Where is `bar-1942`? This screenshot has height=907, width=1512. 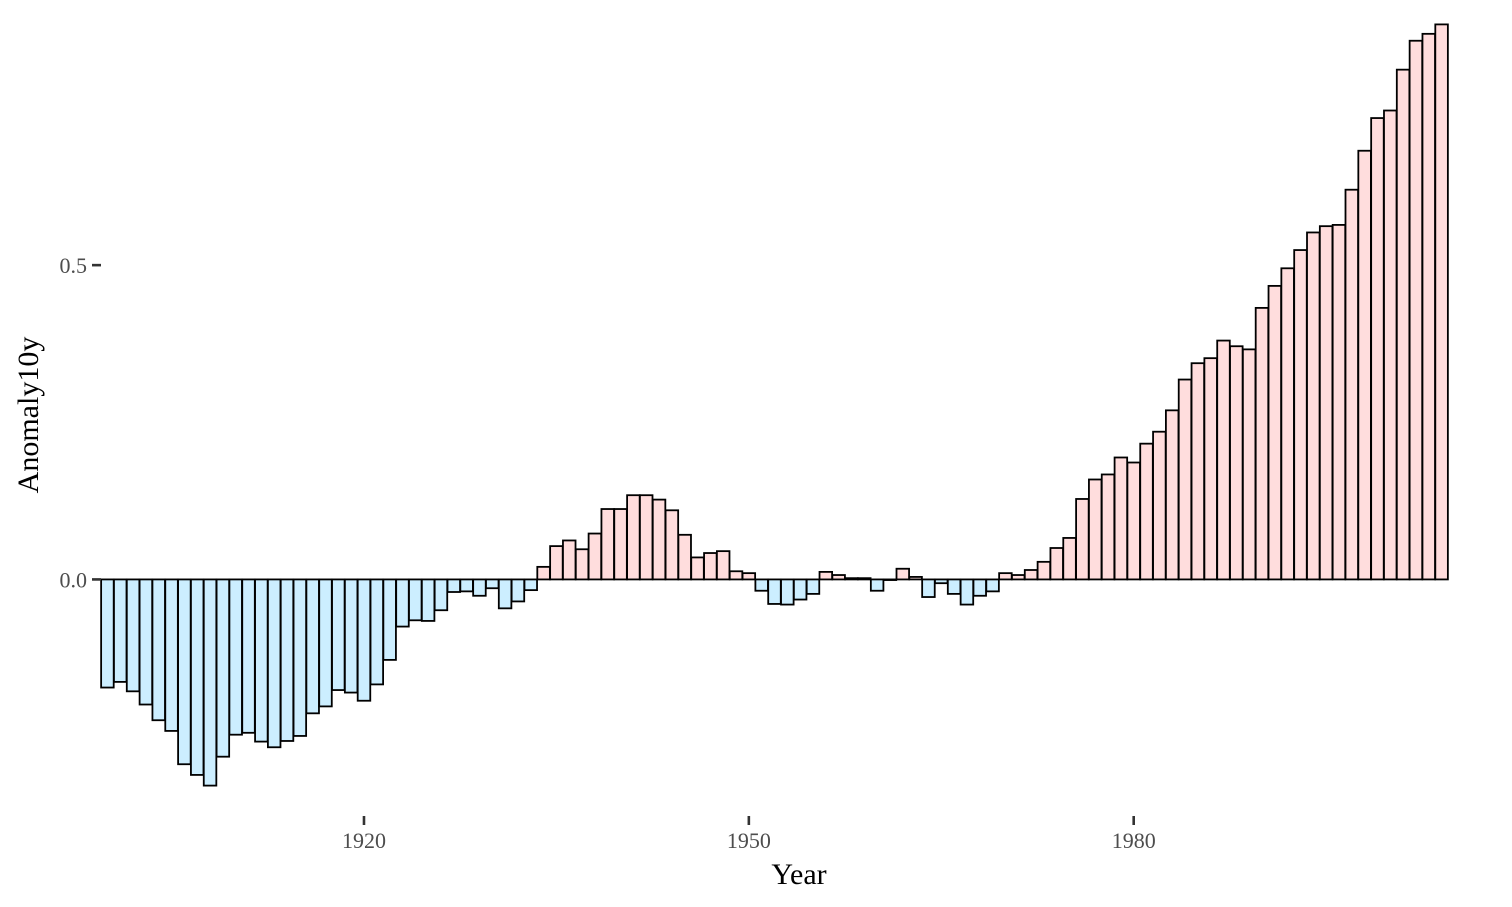 bar-1942 is located at coordinates (646, 537).